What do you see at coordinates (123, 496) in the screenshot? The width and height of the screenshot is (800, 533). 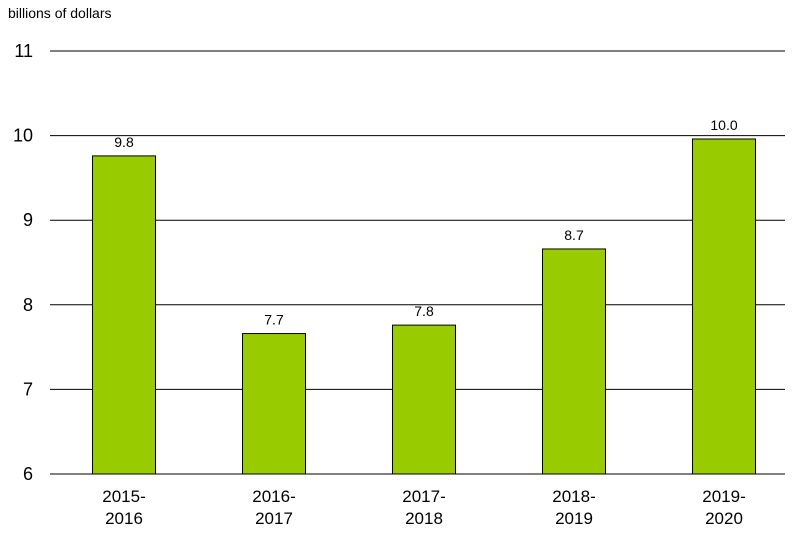 I see `x-tick-label-line: 2015-` at bounding box center [123, 496].